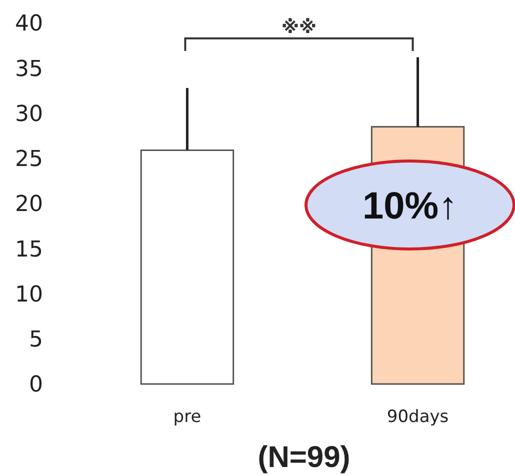  I want to click on x-tick-label: pre, so click(187, 417).